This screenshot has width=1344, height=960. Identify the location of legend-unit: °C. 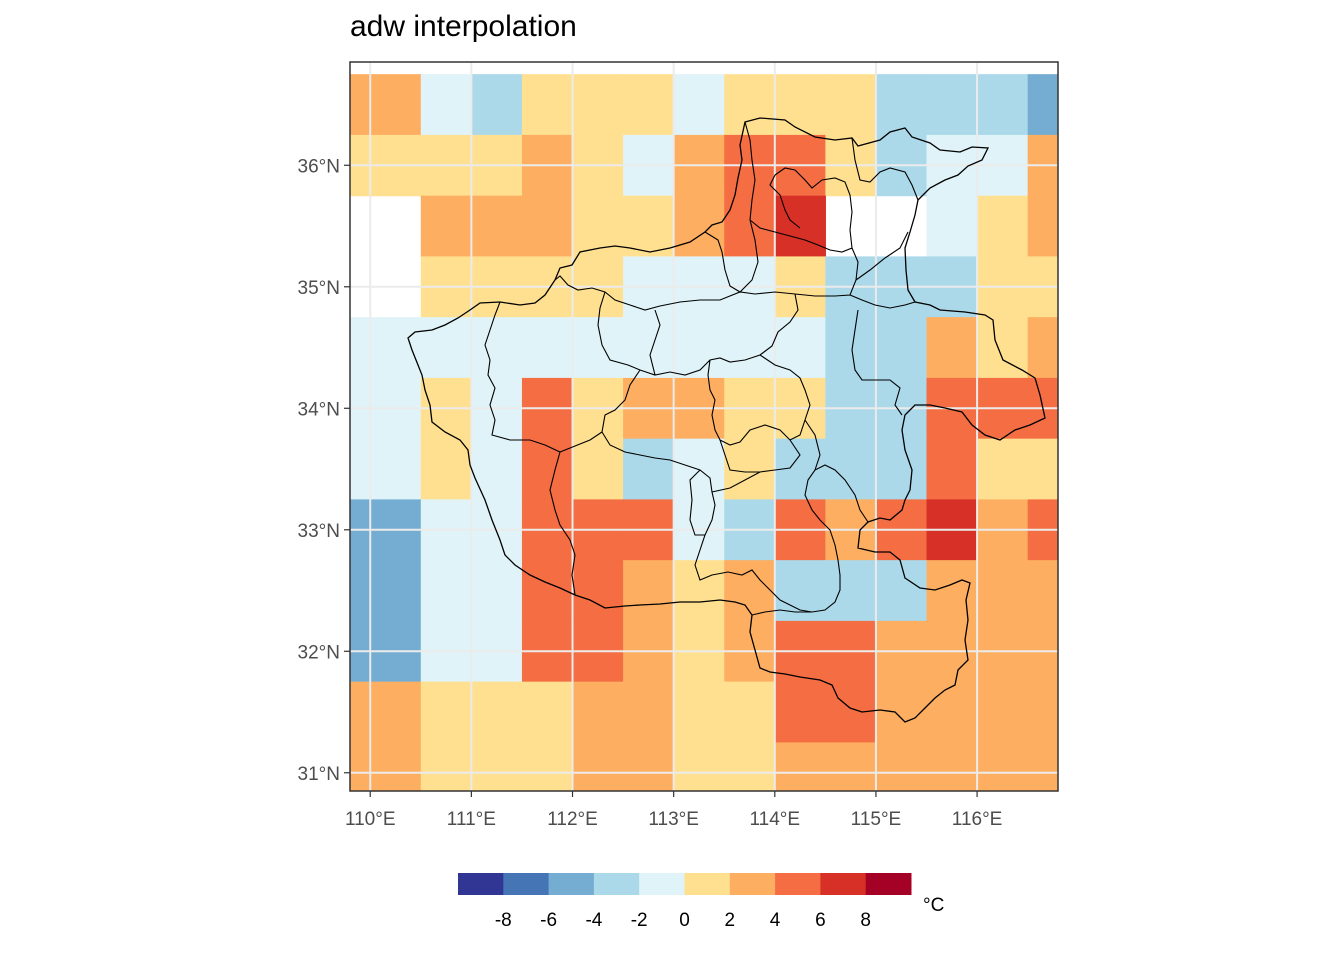
(933, 905).